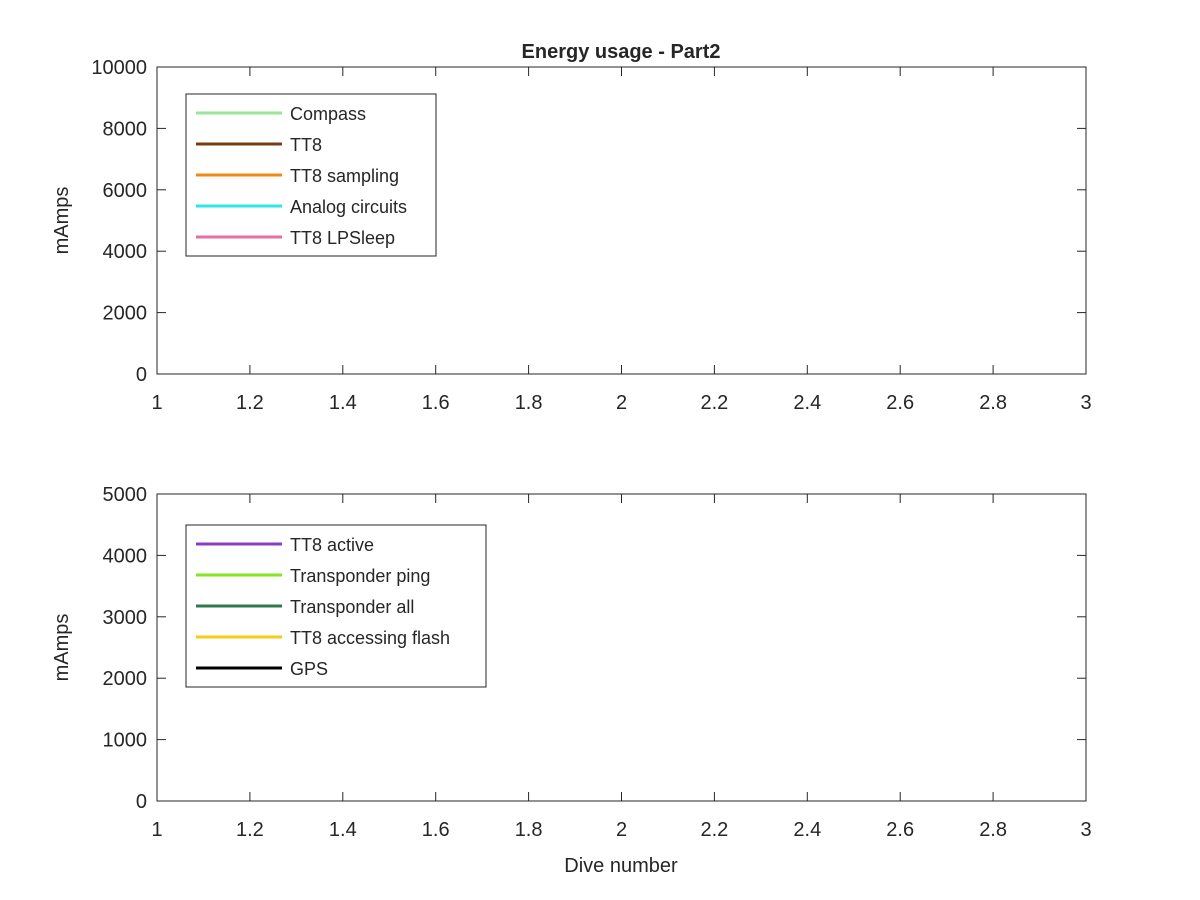 Image resolution: width=1200 pixels, height=900 pixels. Describe the element at coordinates (621, 866) in the screenshot. I see `x-axis-label: Dive number` at that location.